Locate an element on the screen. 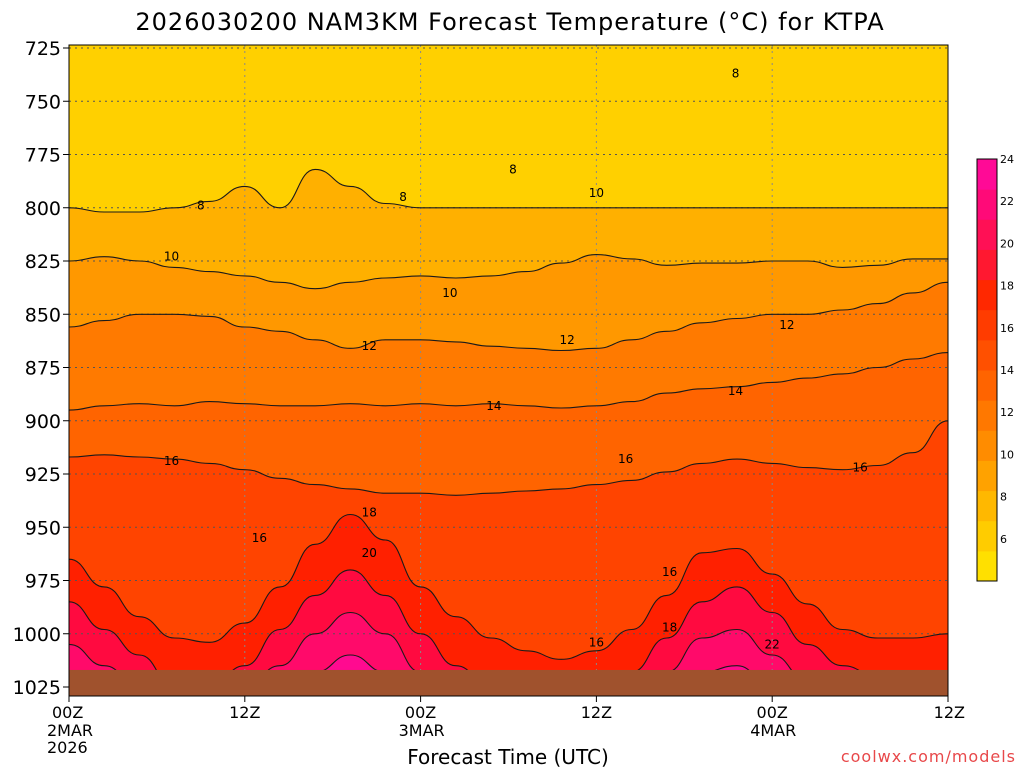 This screenshot has height=768, width=1024. colorbar-tick-8: 8 is located at coordinates (1003, 497).